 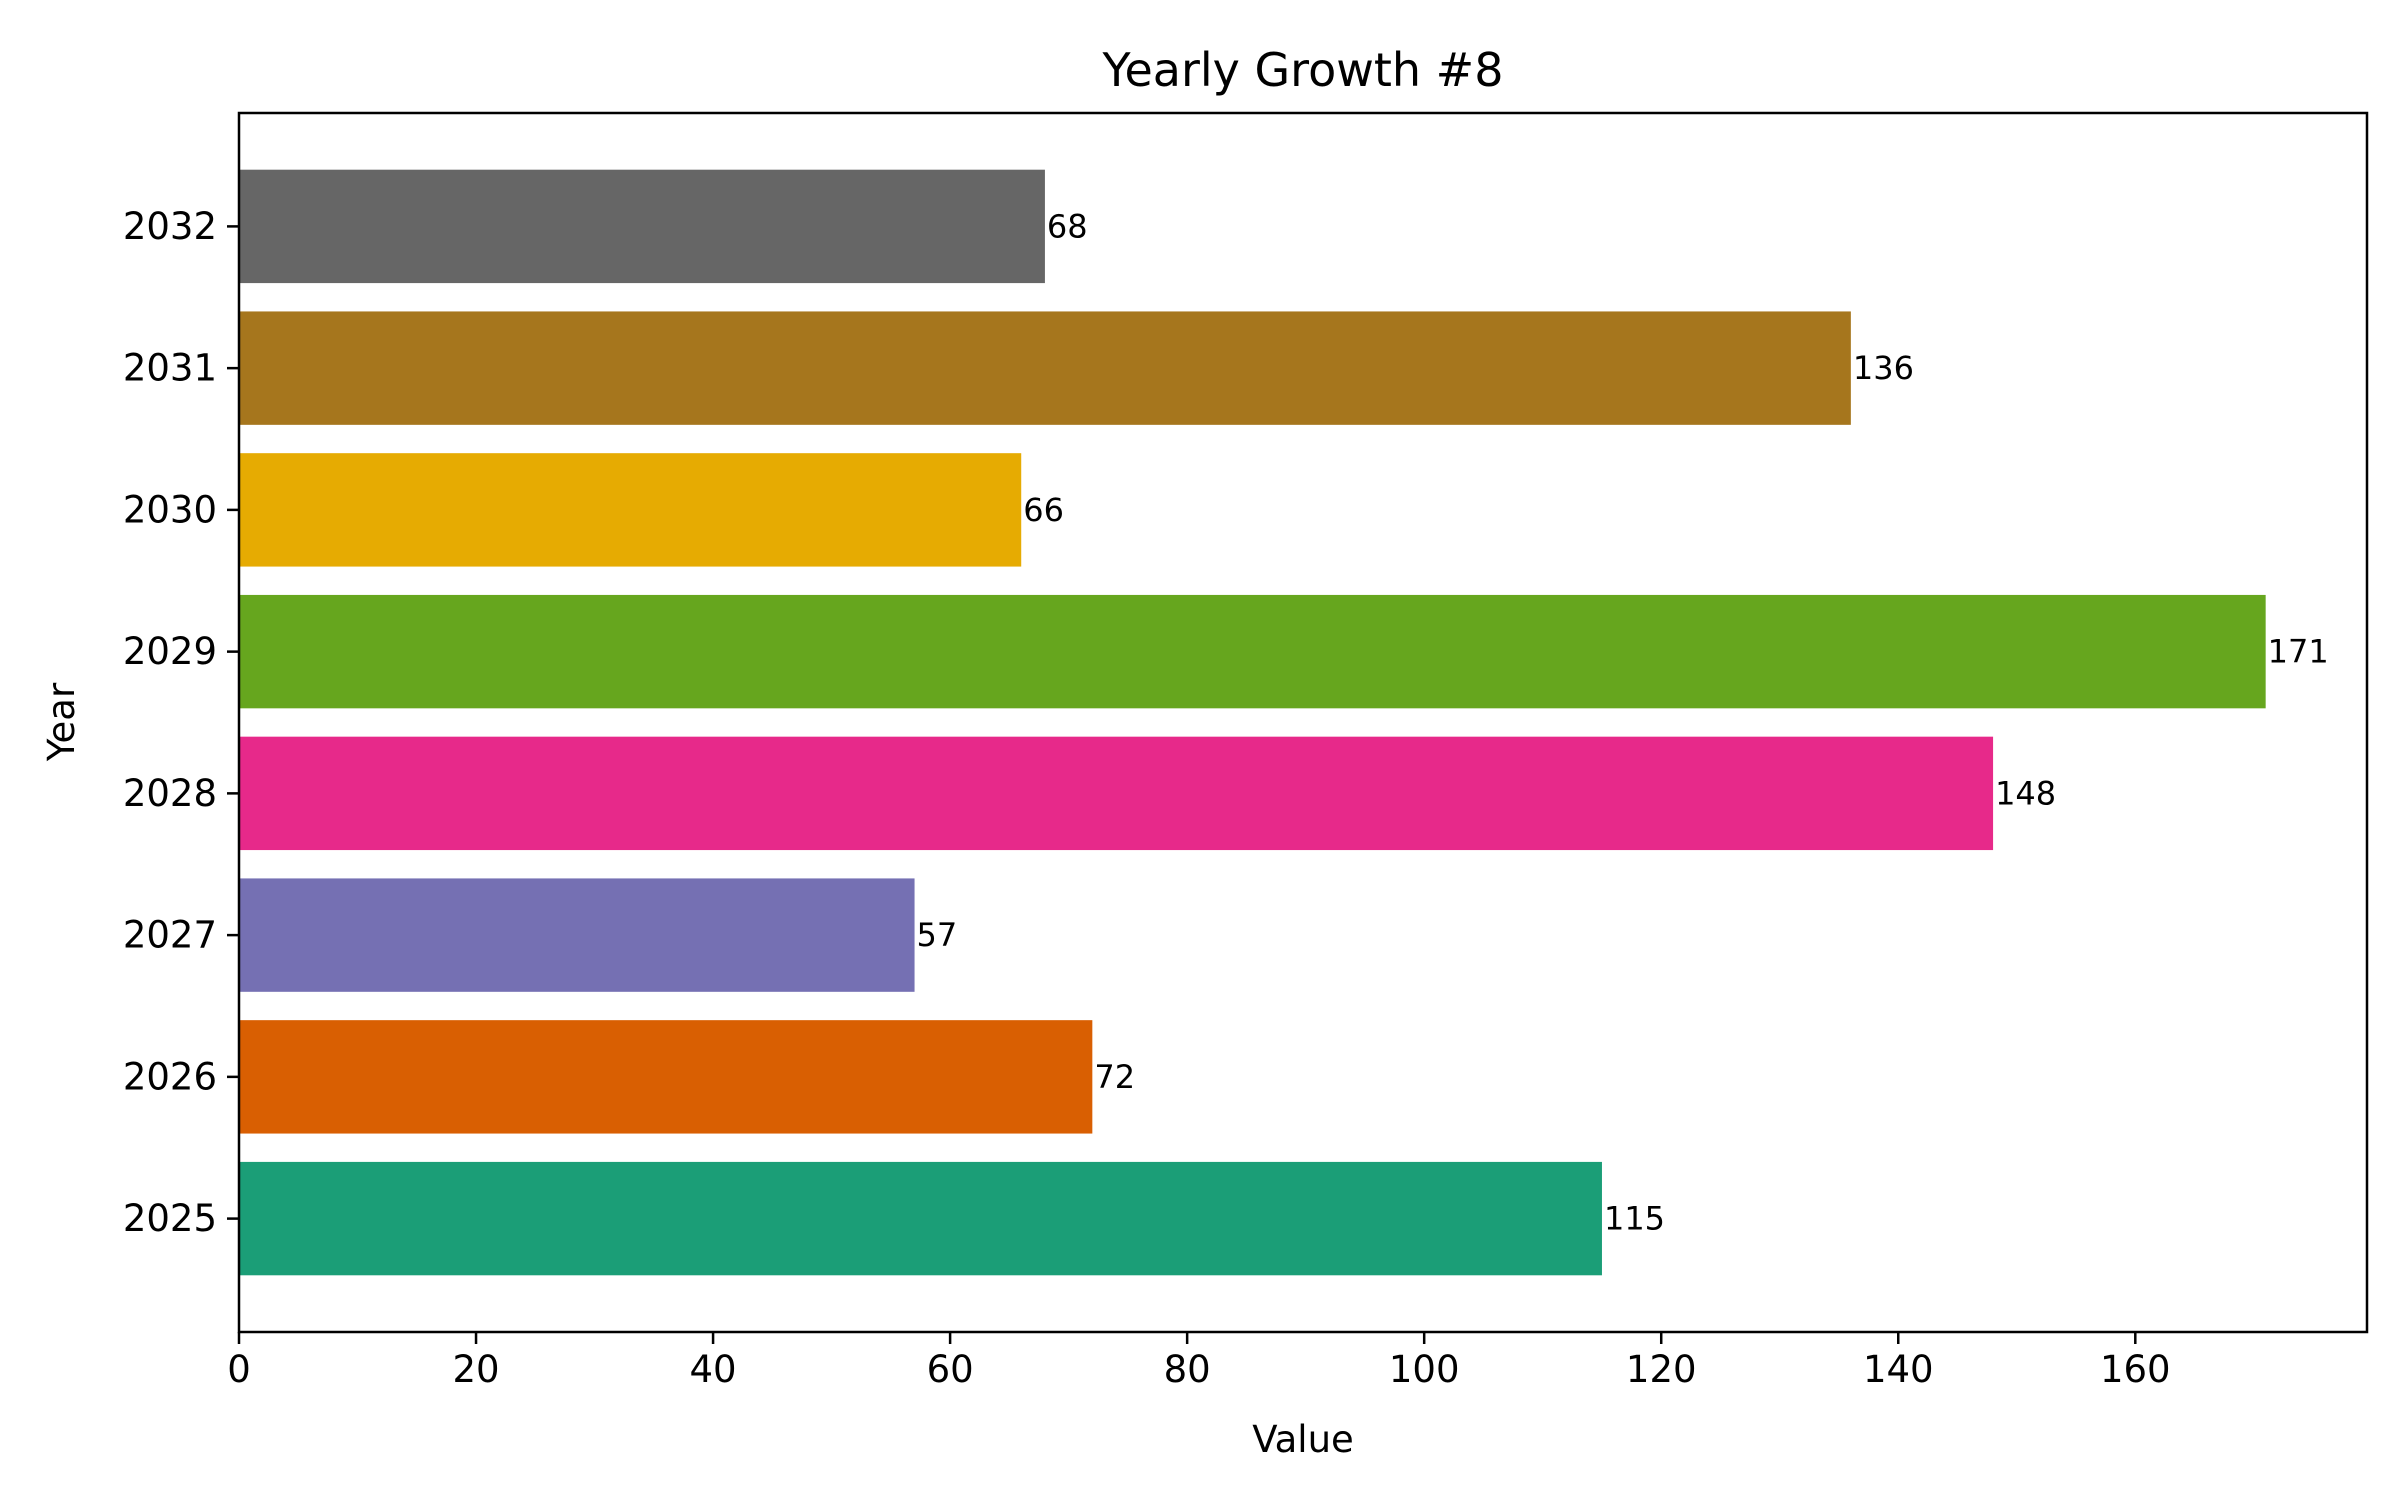 I want to click on data-label-2031: 136, so click(x=1883, y=368).